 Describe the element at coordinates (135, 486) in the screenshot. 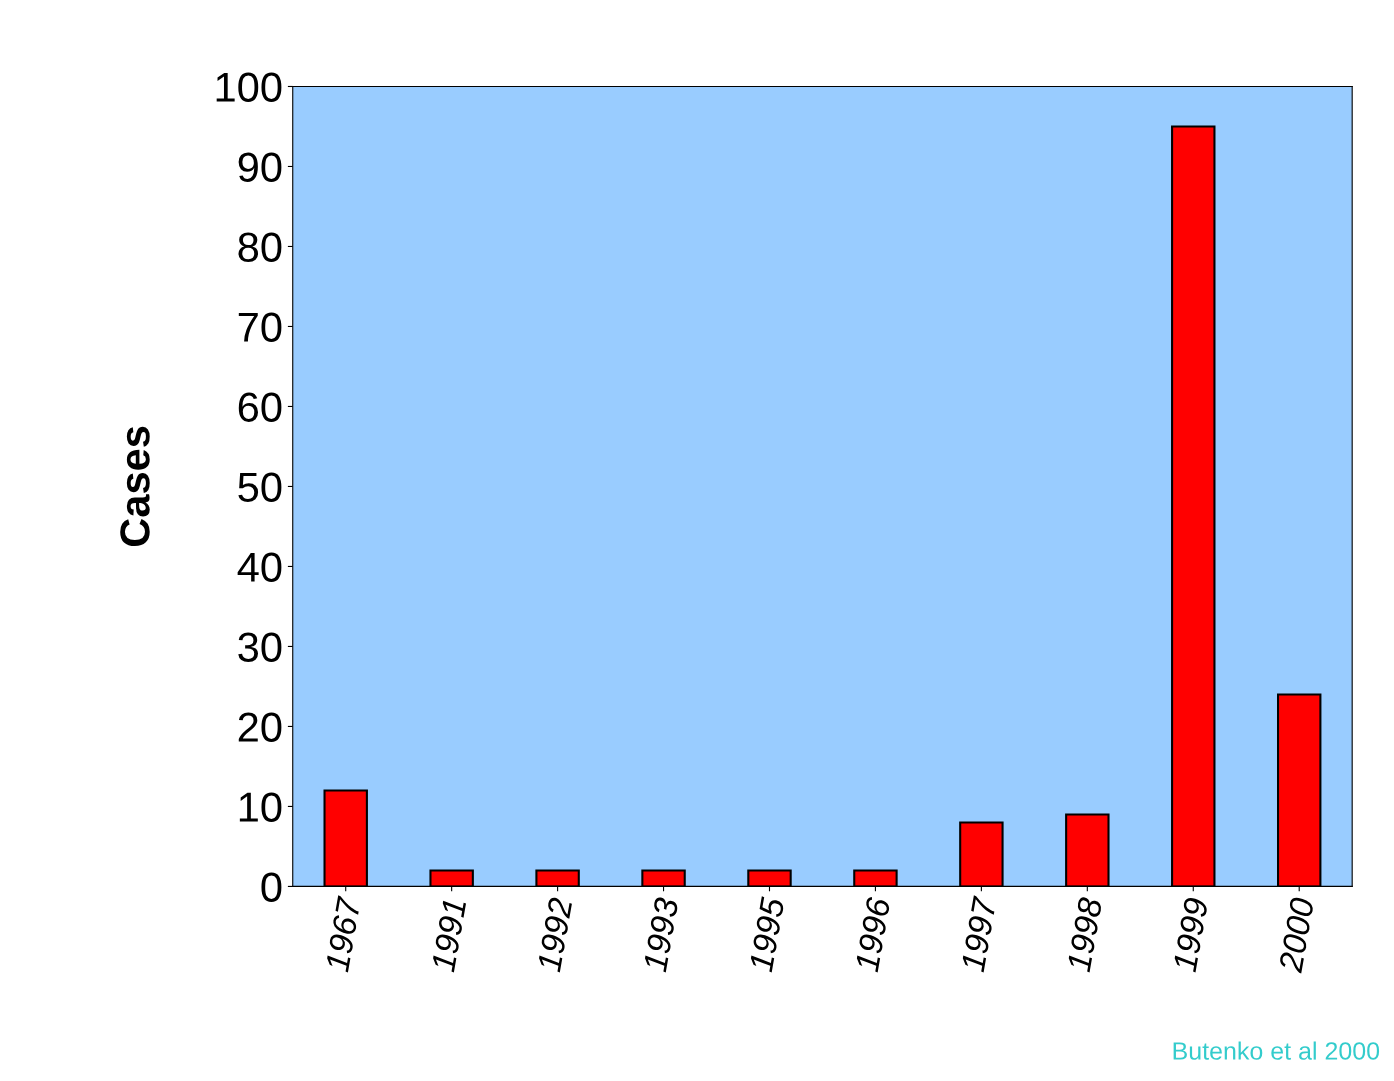

I see `y-axis-title: Cases` at that location.